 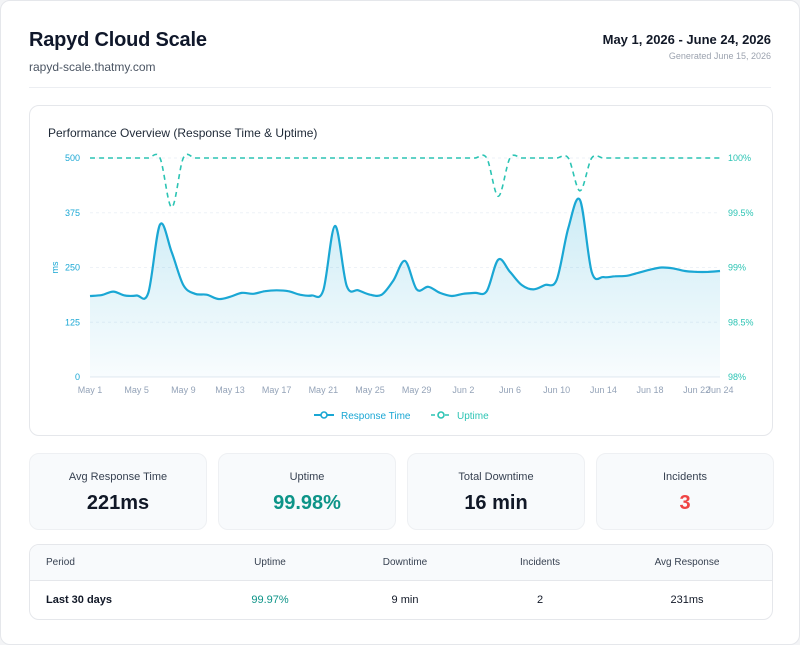 What do you see at coordinates (136, 390) in the screenshot?
I see `x-tick-label: May 5` at bounding box center [136, 390].